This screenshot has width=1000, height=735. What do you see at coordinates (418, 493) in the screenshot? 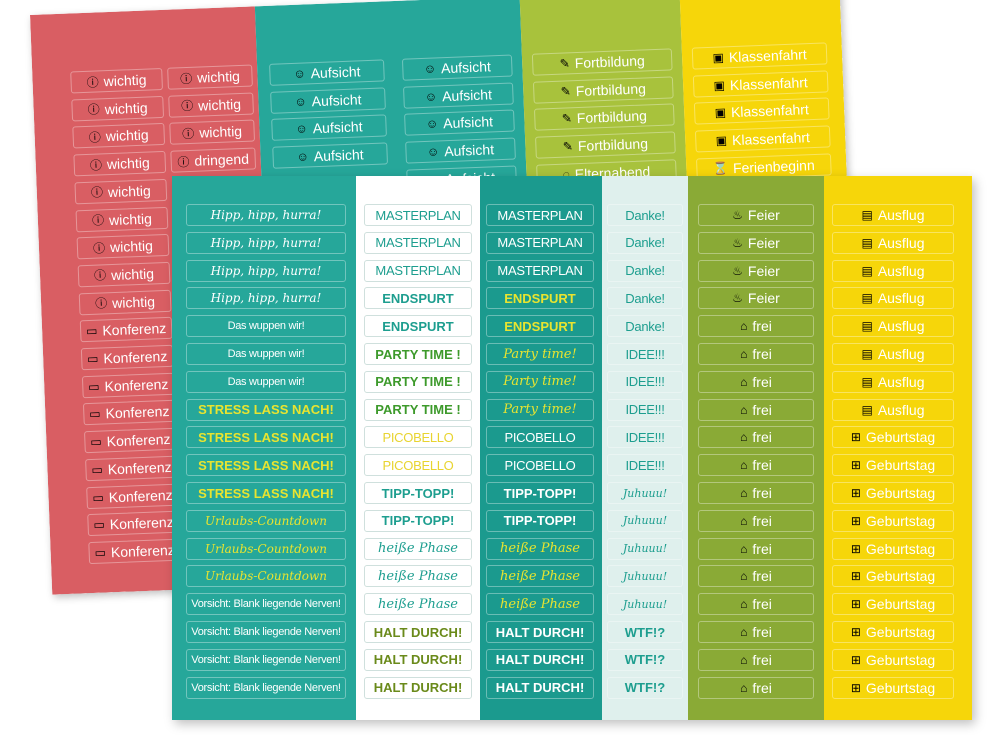
I see `sticker-label: TIPP-TOPP!` at bounding box center [418, 493].